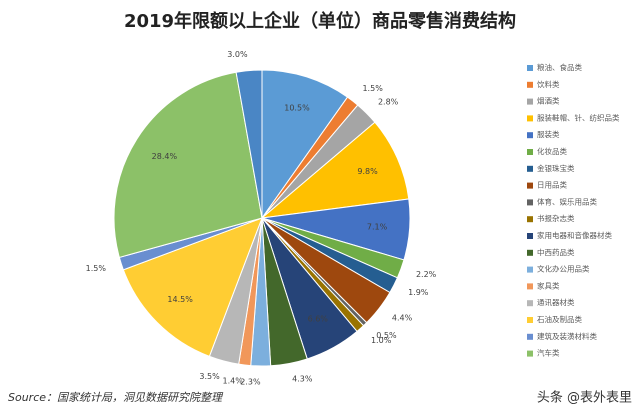 The image size is (640, 415). What do you see at coordinates (426, 274) in the screenshot?
I see `value-label: 2.2%` at bounding box center [426, 274].